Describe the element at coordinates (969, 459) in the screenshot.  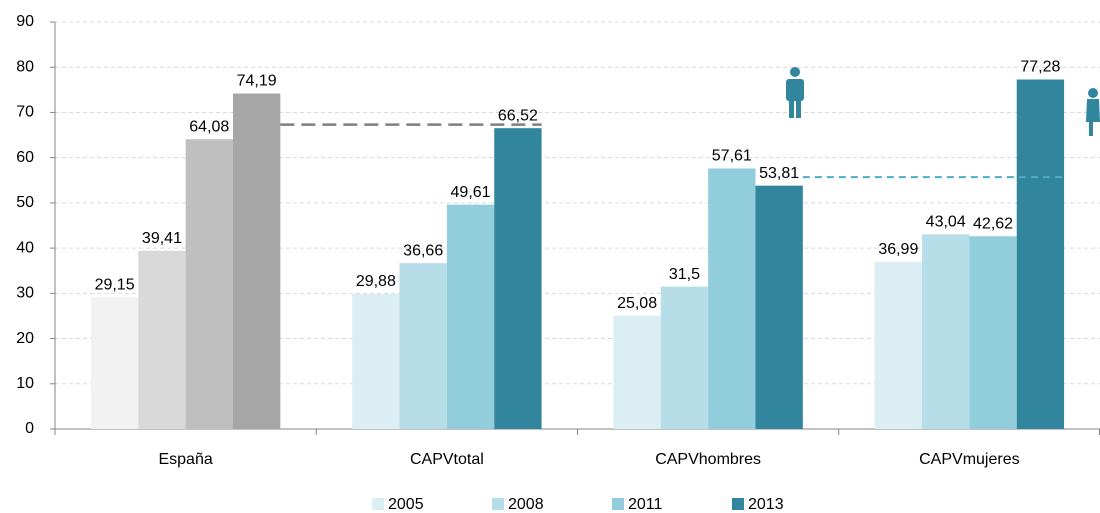
I see `x-tick-label: CAPVmujeres` at that location.